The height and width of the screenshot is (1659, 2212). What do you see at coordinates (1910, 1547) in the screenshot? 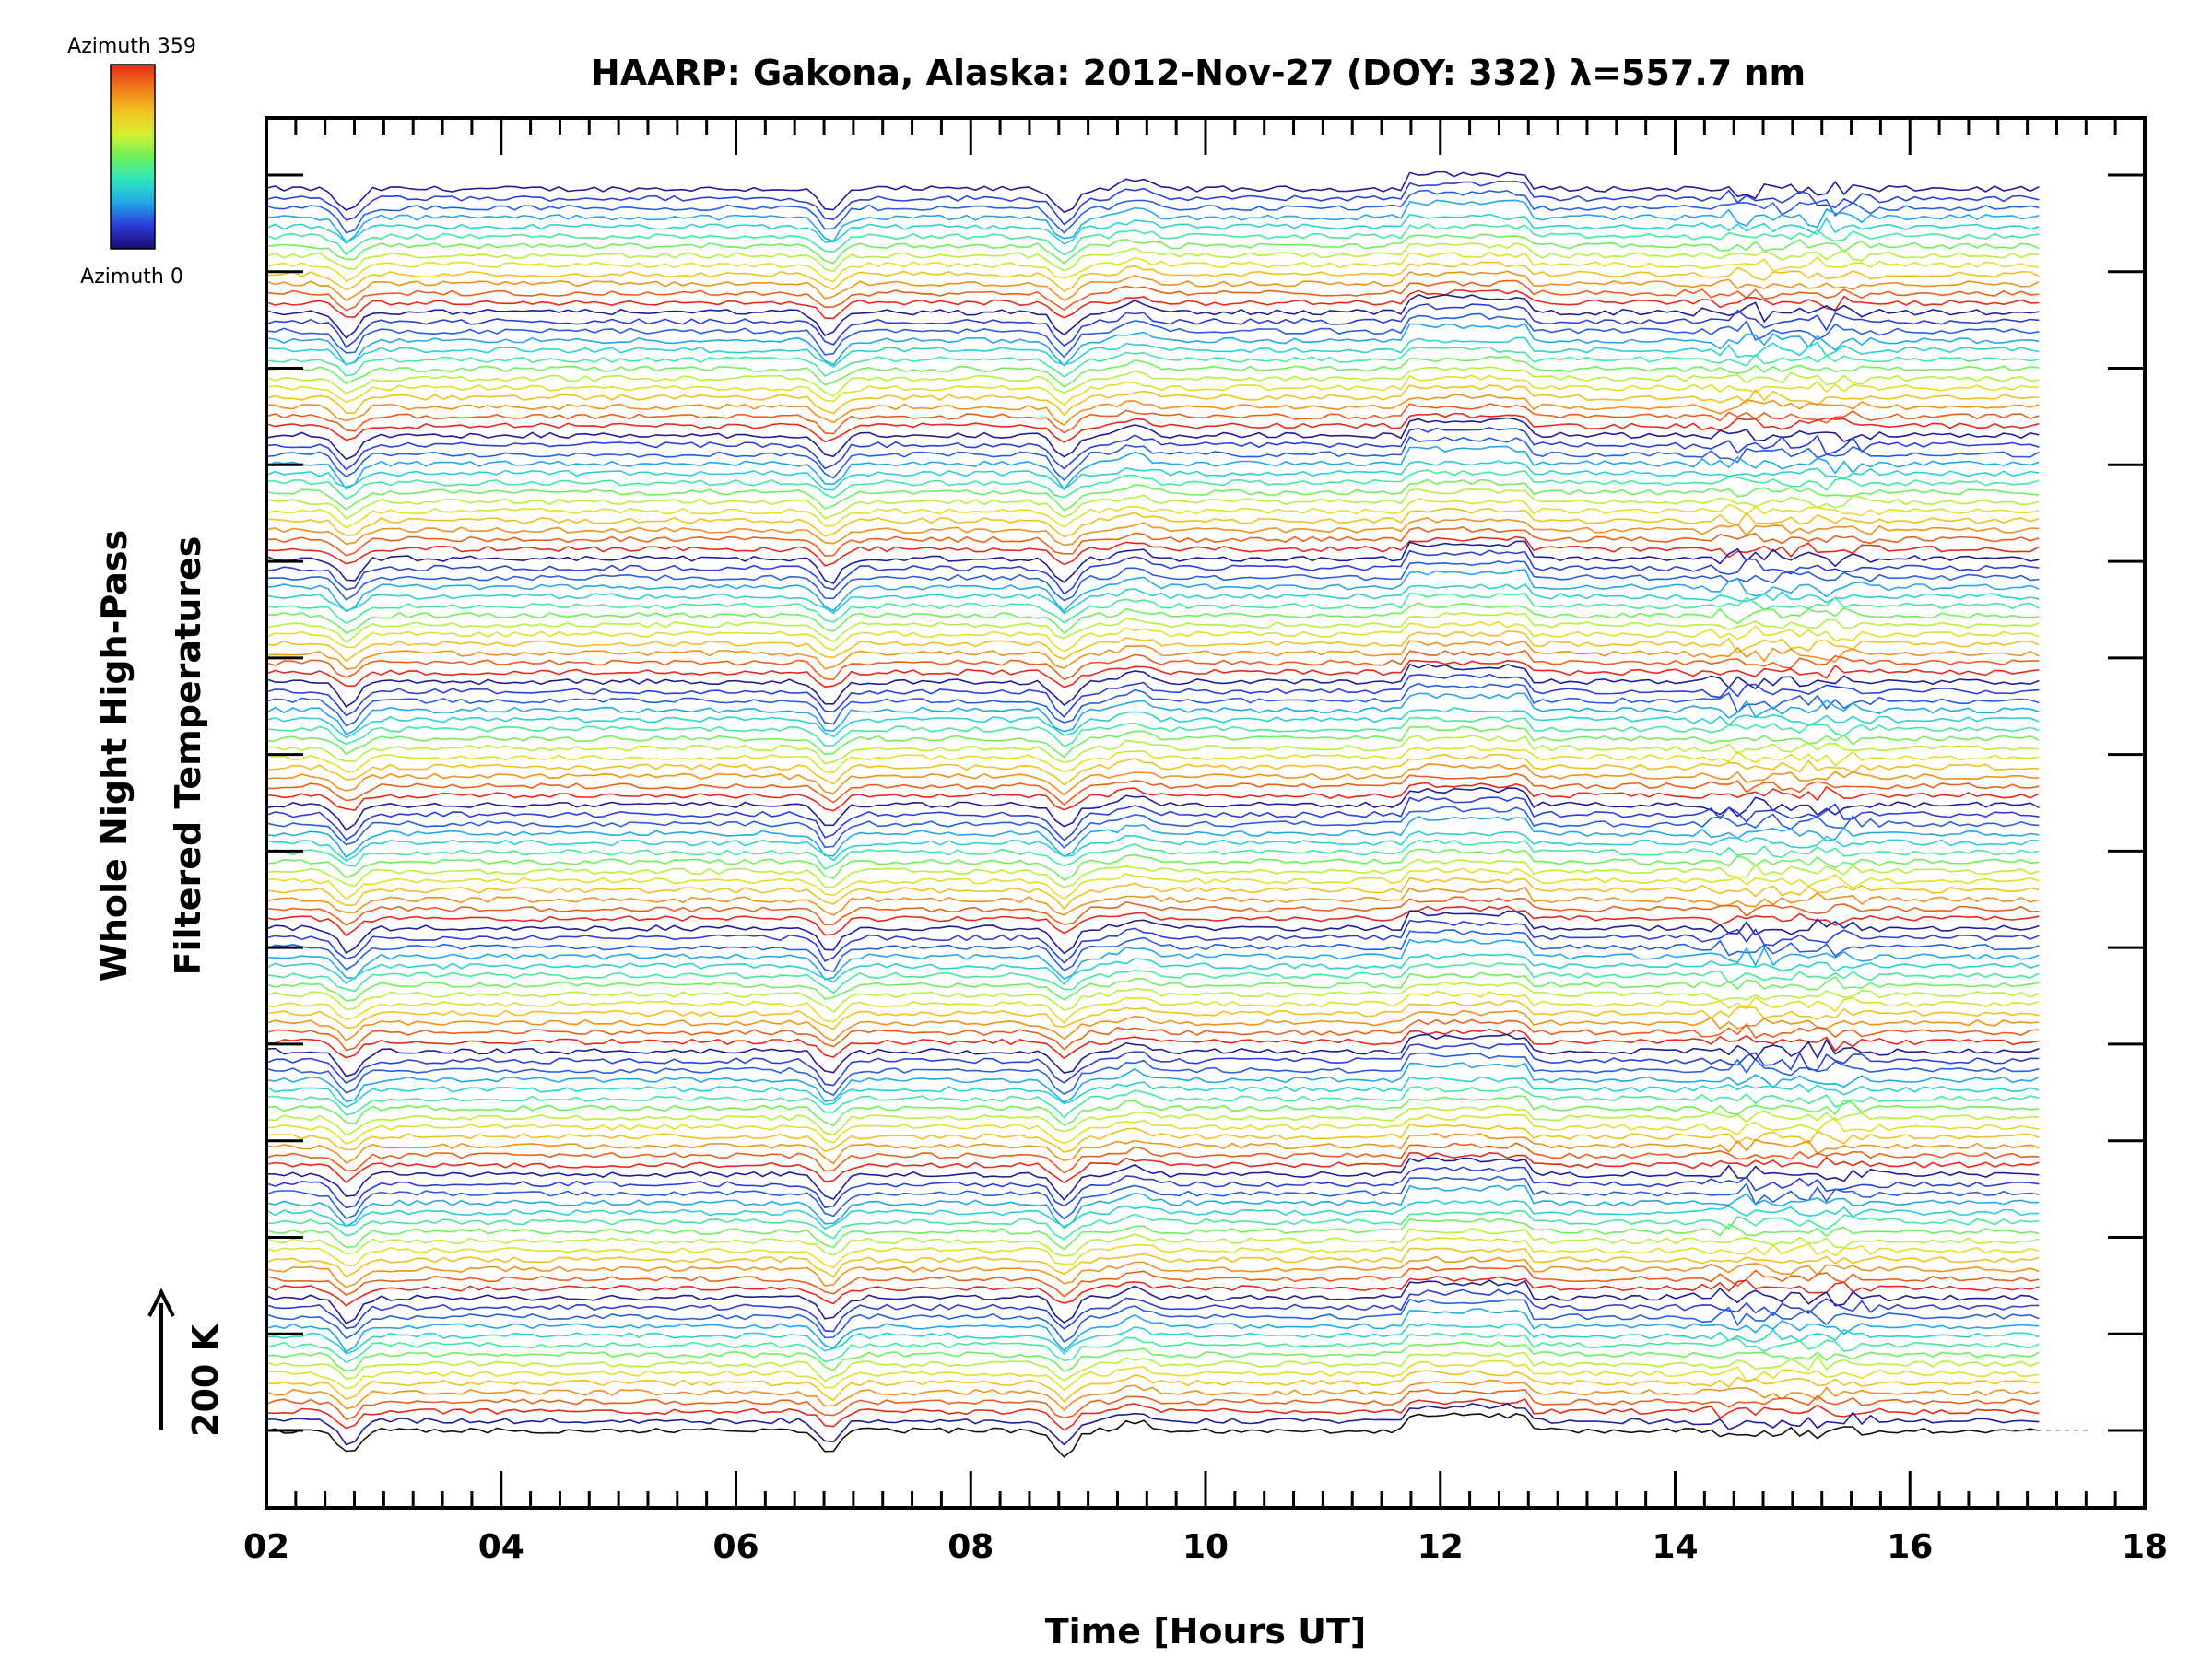
I see `x-tick-label: 16` at bounding box center [1910, 1547].